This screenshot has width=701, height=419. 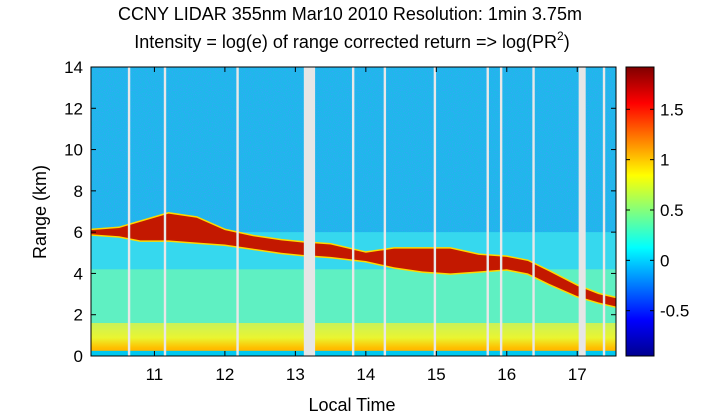 I want to click on y-tick-label-6: 6, so click(x=78, y=232).